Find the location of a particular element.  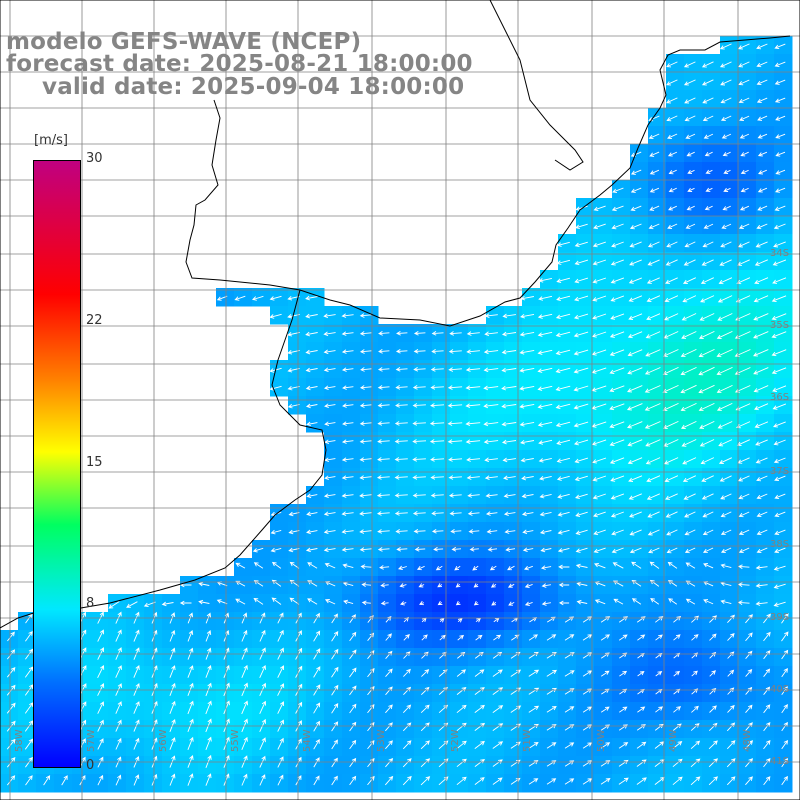

lat-label-39S: 39S is located at coordinates (780, 617).